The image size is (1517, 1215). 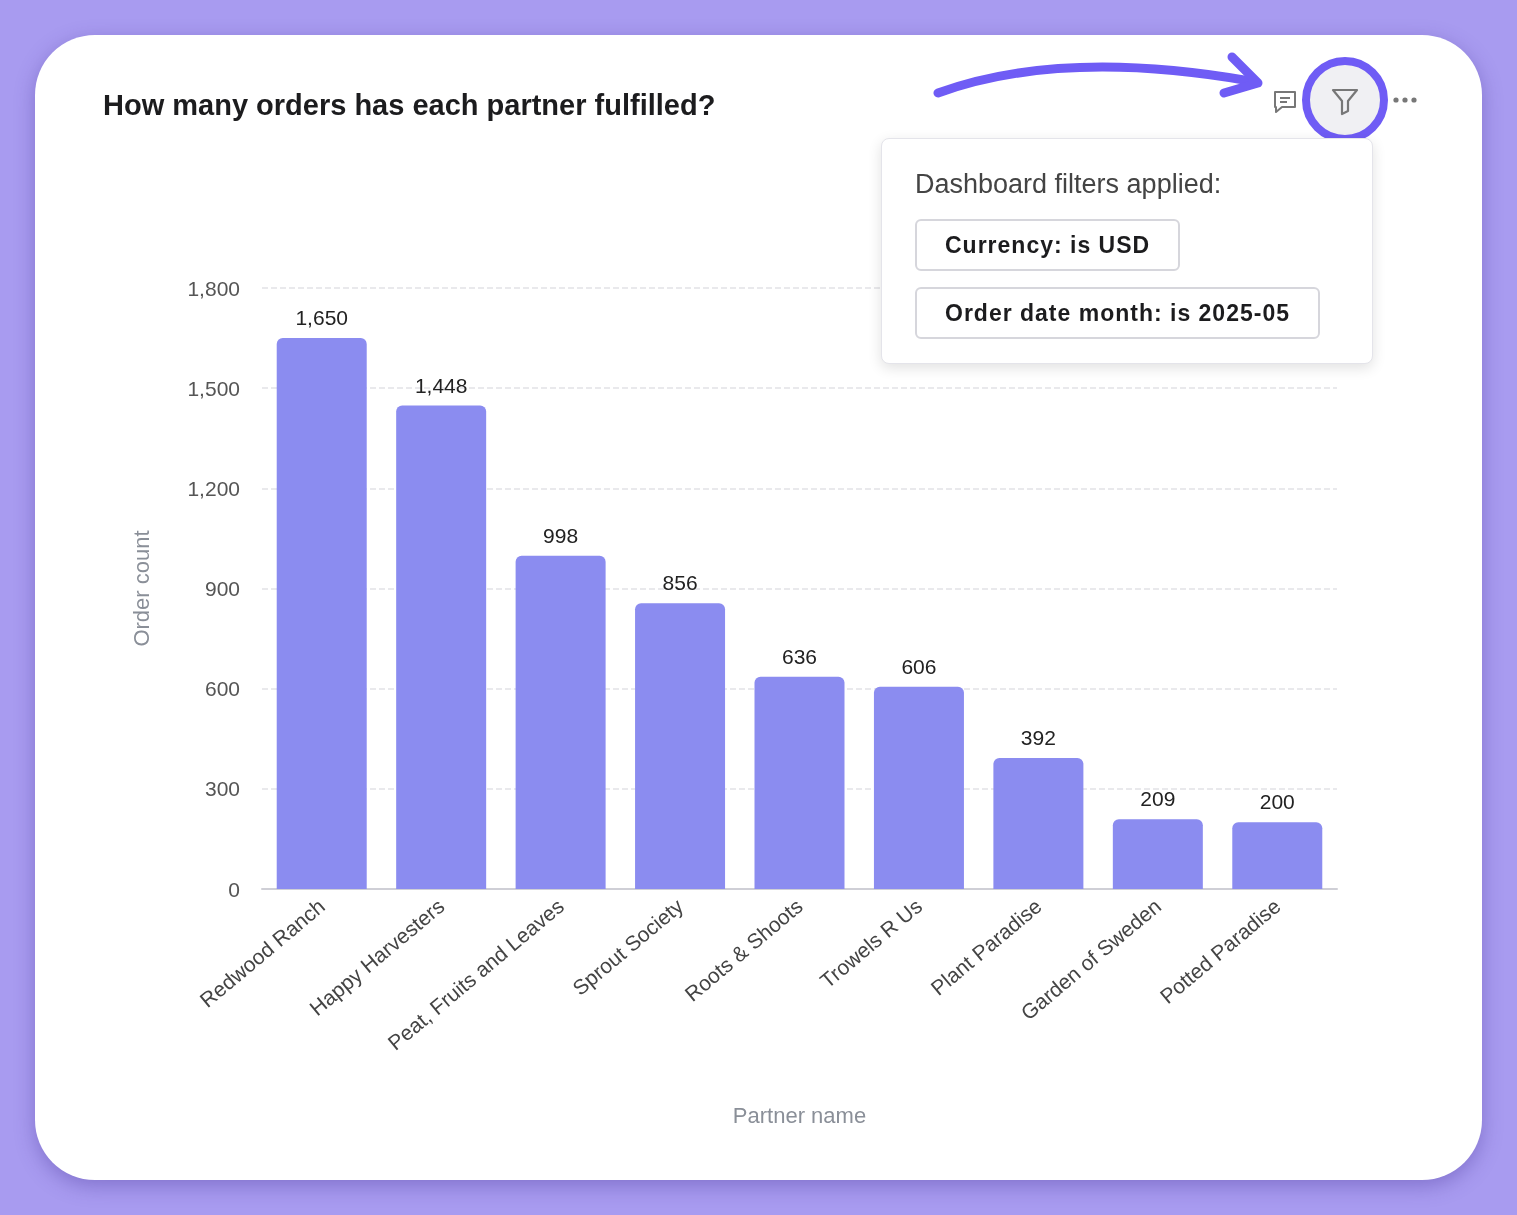 What do you see at coordinates (321, 318) in the screenshot?
I see `data-label: 1,650` at bounding box center [321, 318].